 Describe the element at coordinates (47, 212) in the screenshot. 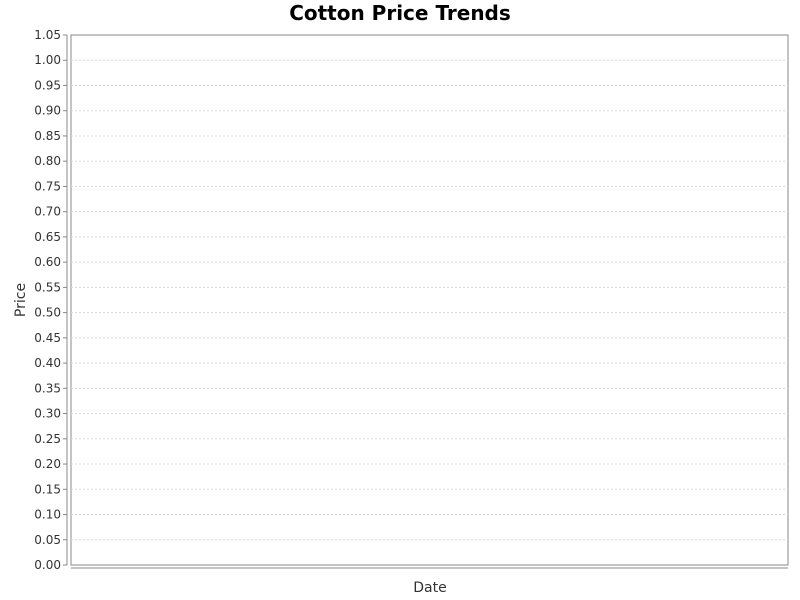

I see `y-tick-label: 0.70` at that location.